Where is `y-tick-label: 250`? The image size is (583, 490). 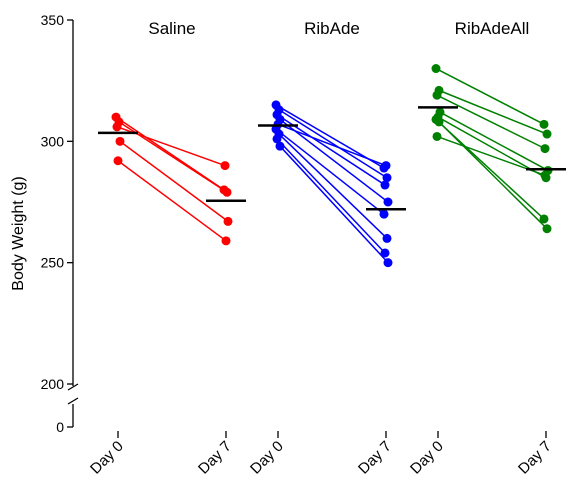
y-tick-label: 250 is located at coordinates (53, 263).